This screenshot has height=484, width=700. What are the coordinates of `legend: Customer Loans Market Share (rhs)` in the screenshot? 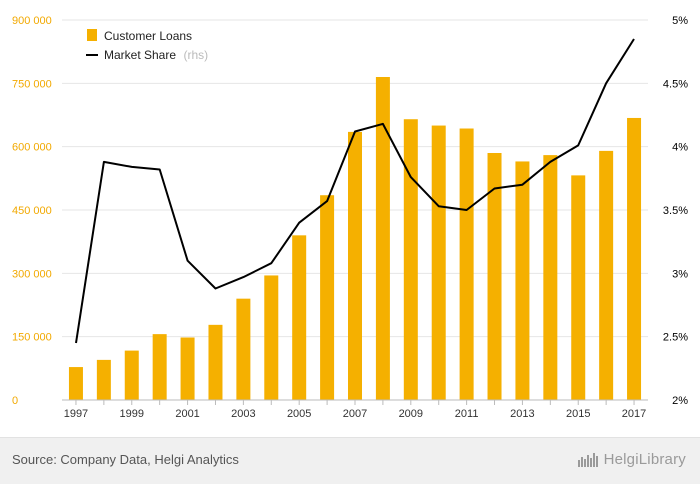 It's located at (147, 46).